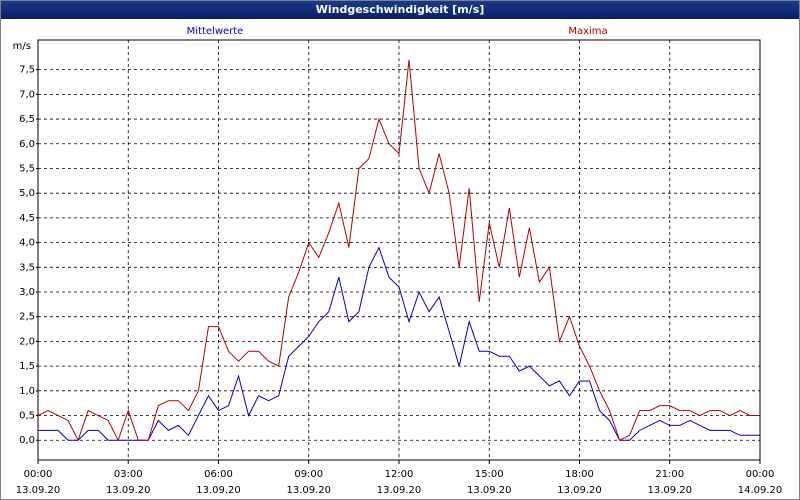  What do you see at coordinates (27, 292) in the screenshot?
I see `y-tick-label: 3,0` at bounding box center [27, 292].